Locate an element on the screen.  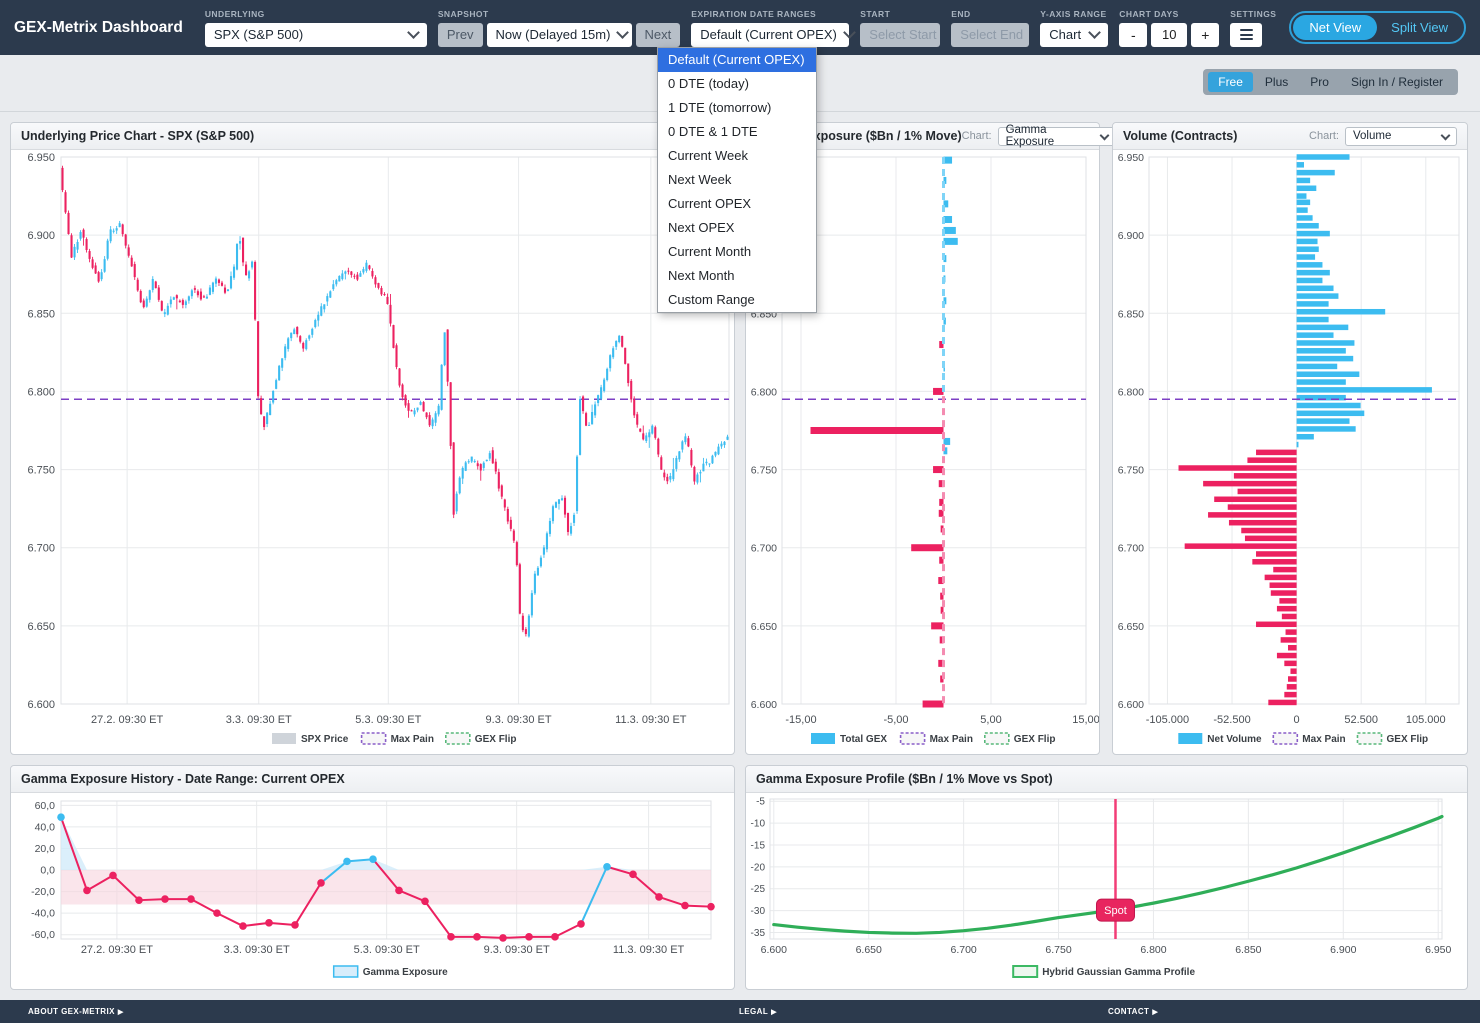
underlying-select: SPX (S&P 500) is located at coordinates (315, 34).